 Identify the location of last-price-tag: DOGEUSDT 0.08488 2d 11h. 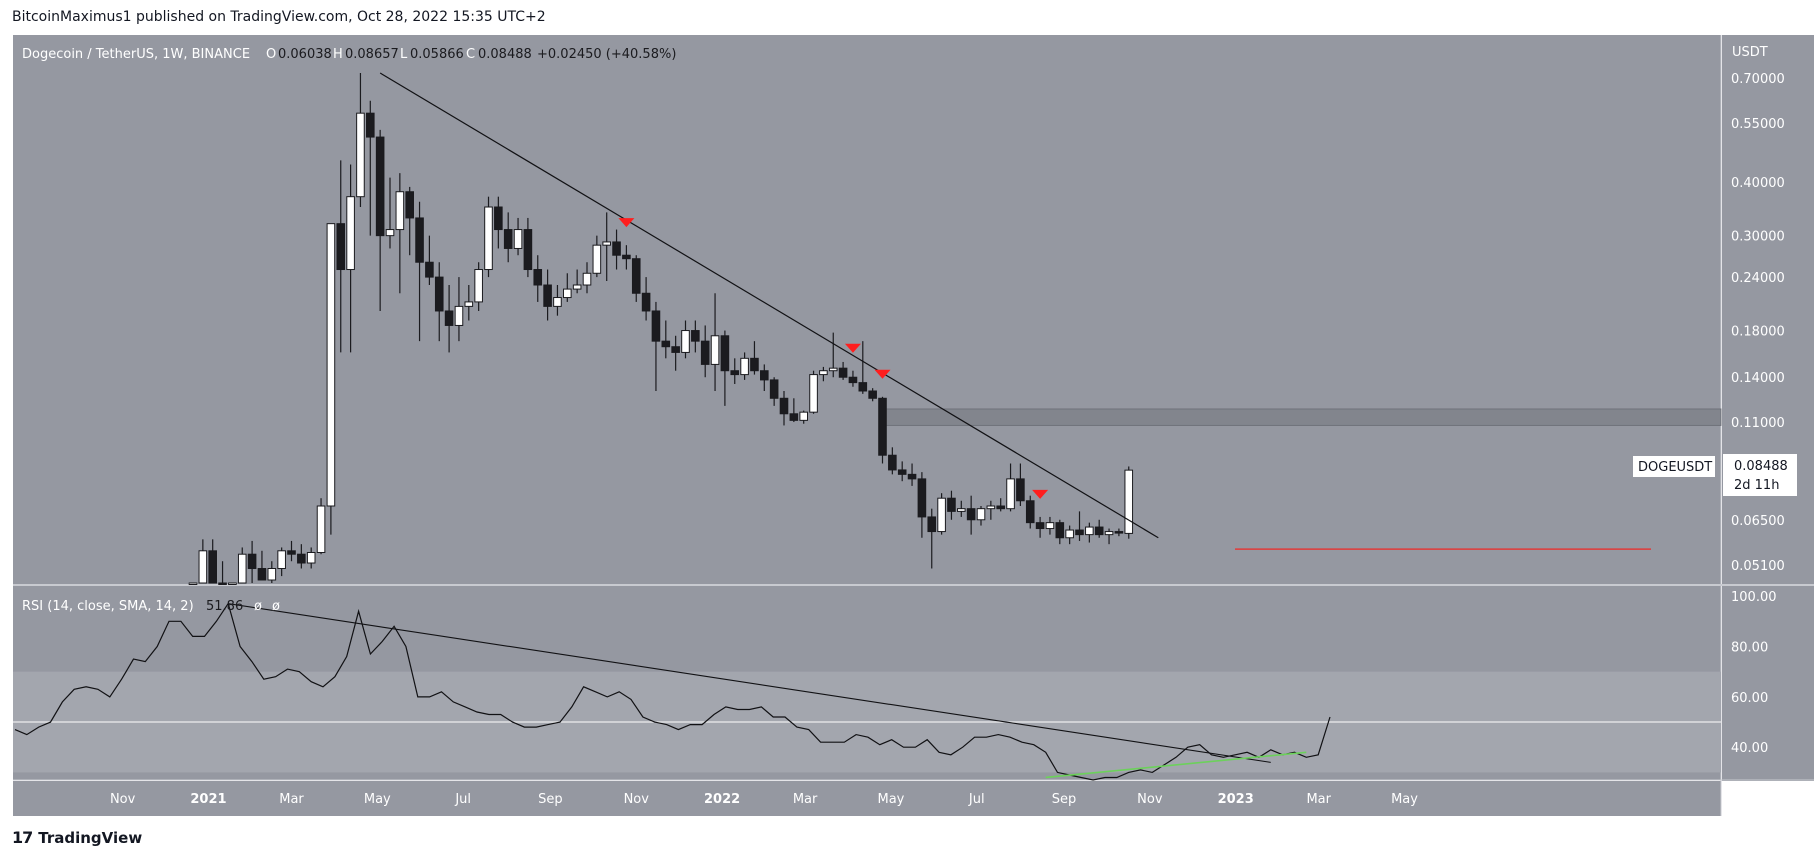
(1715, 475).